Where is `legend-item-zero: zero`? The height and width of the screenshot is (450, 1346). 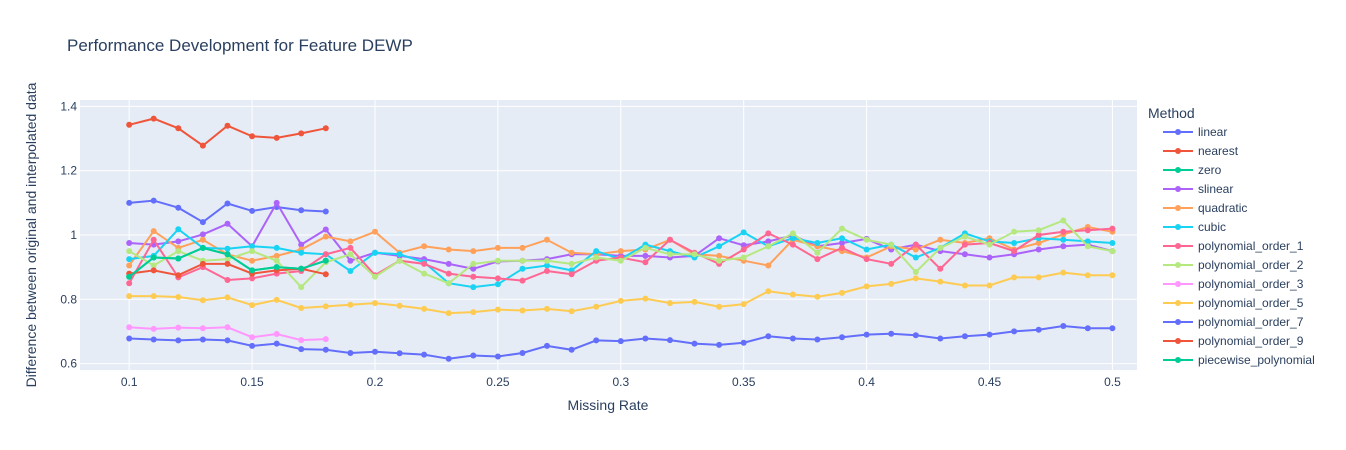
legend-item-zero: zero is located at coordinates (1192, 170).